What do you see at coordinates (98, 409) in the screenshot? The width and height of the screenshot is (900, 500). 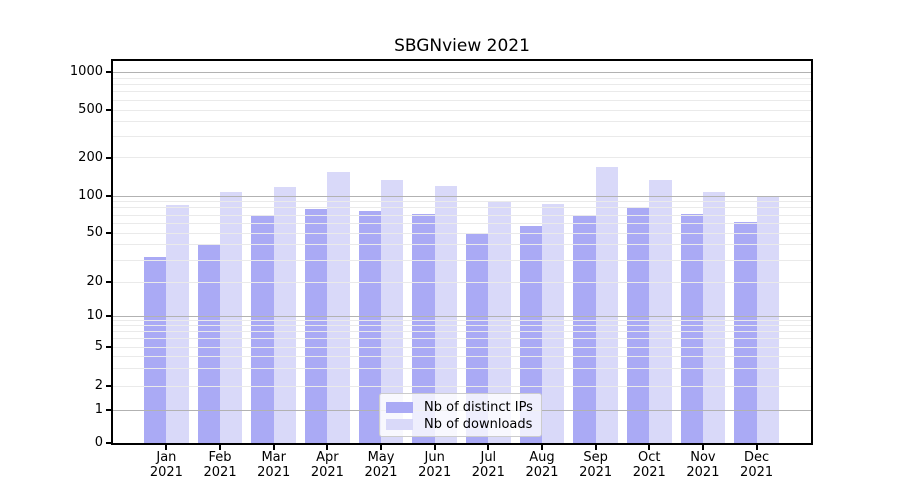 I see `y-tick-label: 1` at bounding box center [98, 409].